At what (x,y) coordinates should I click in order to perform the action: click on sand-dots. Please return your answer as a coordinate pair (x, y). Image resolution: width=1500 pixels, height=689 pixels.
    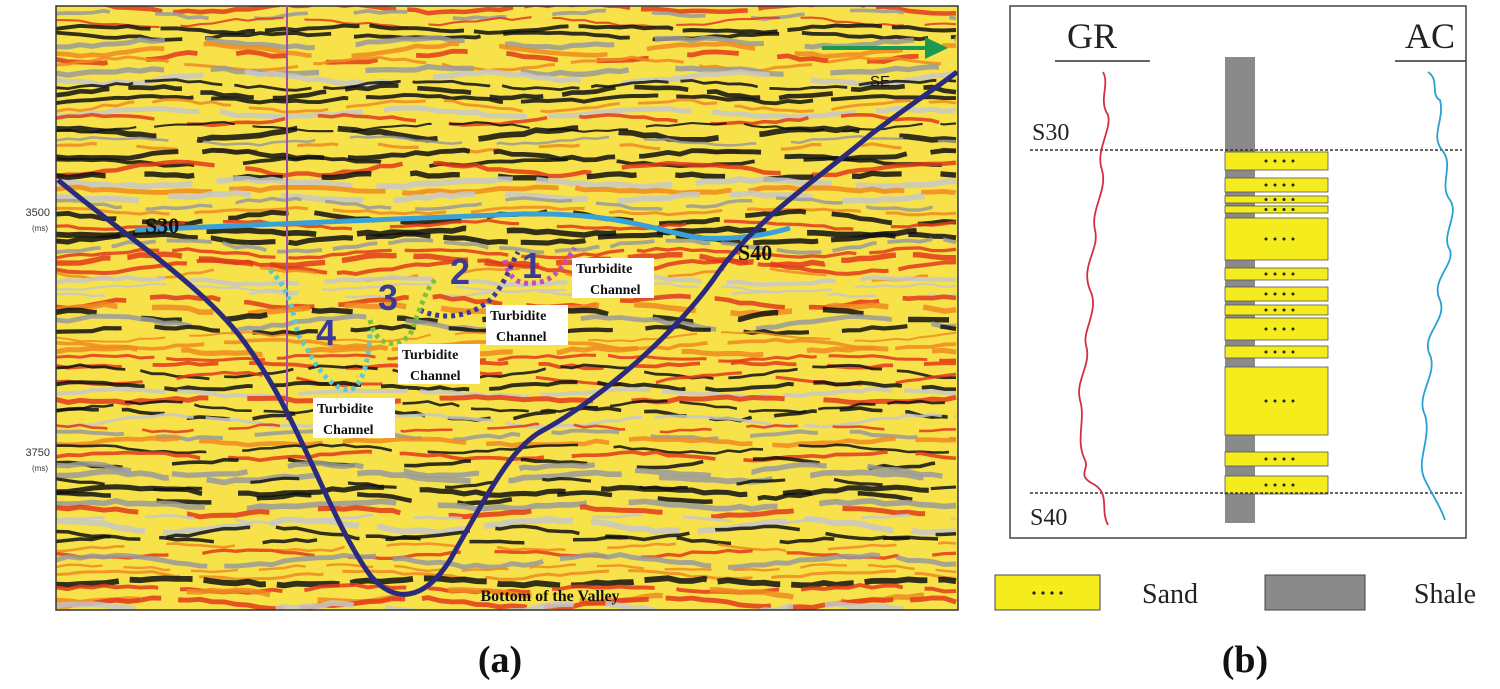
    Looking at the image, I should click on (1047, 593).